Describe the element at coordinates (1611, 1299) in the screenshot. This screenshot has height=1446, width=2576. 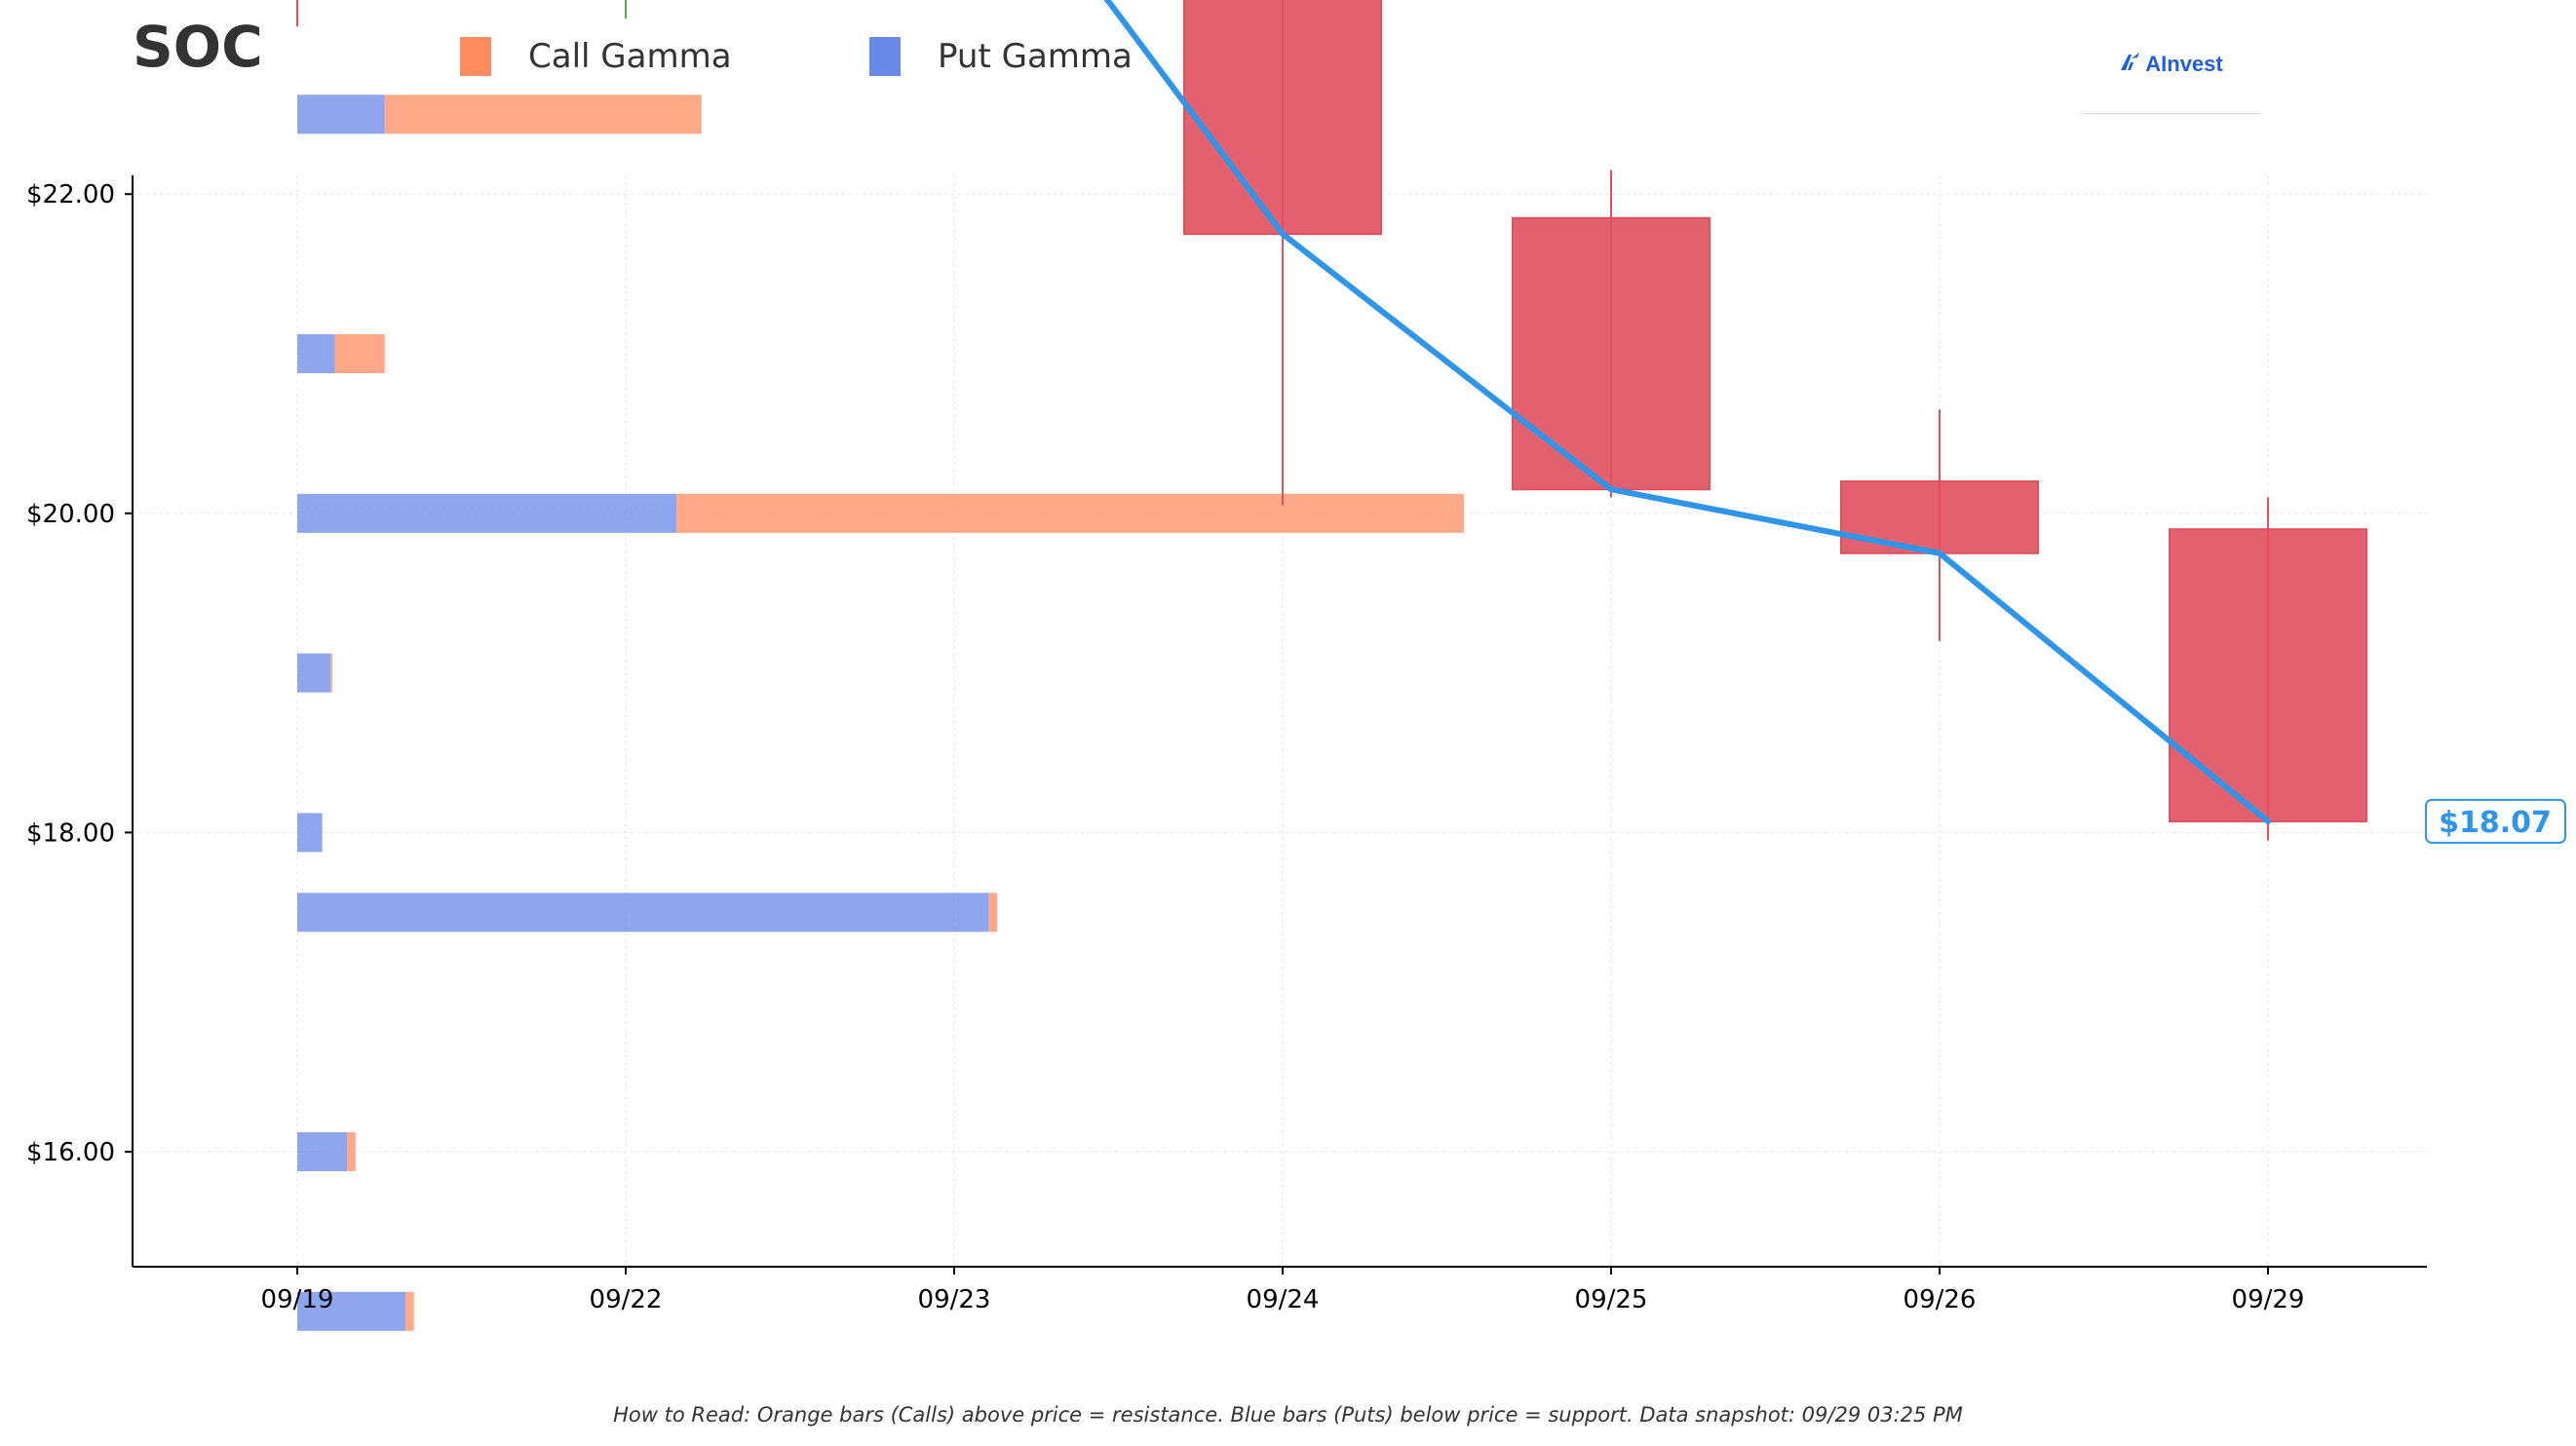
I see `x-tick-label: 09/25` at that location.